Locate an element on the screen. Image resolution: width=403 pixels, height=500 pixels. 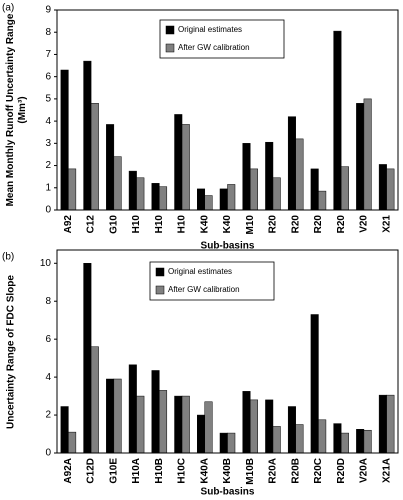
y-tick-label: 5 is located at coordinates (48, 99).